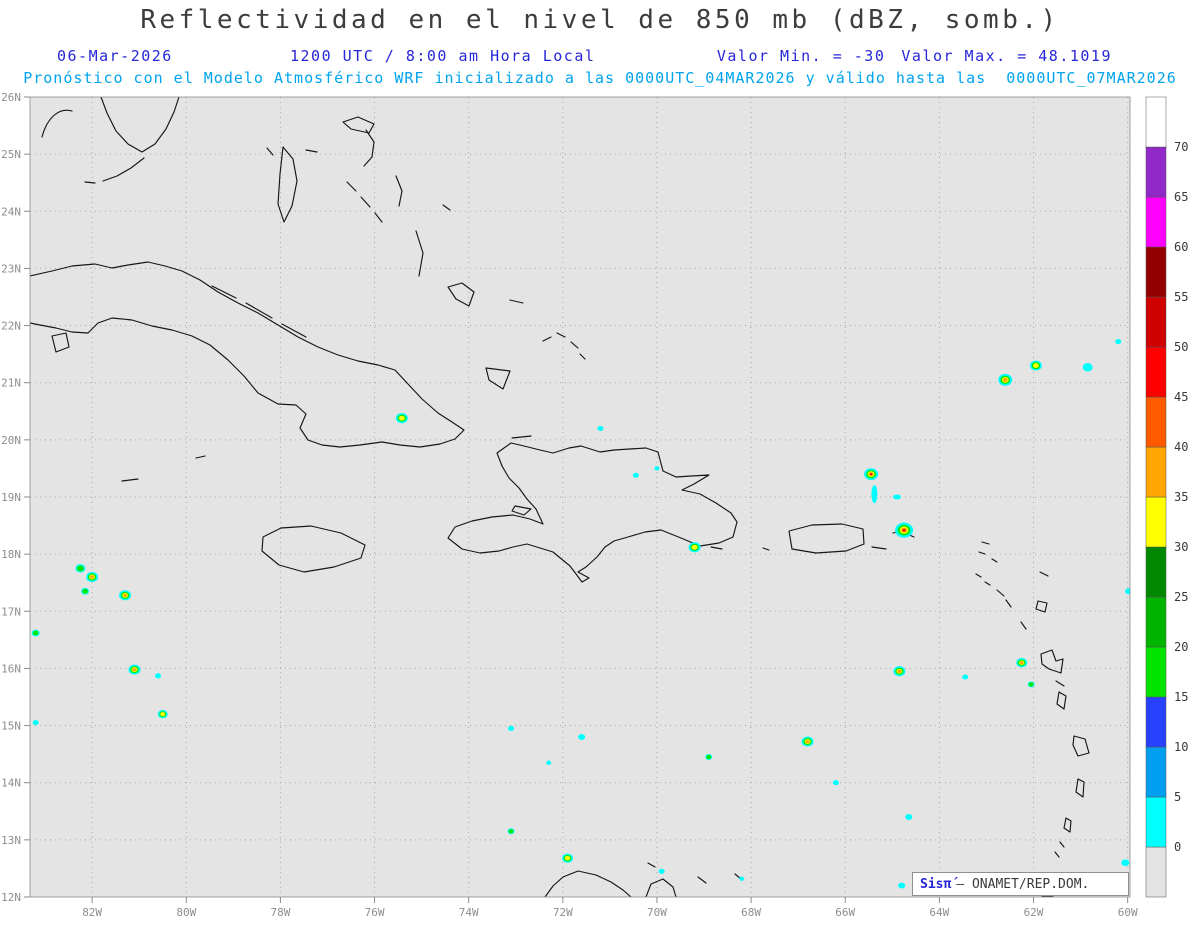  Describe the element at coordinates (1181, 347) in the screenshot. I see `colorbar-label: 50` at that location.